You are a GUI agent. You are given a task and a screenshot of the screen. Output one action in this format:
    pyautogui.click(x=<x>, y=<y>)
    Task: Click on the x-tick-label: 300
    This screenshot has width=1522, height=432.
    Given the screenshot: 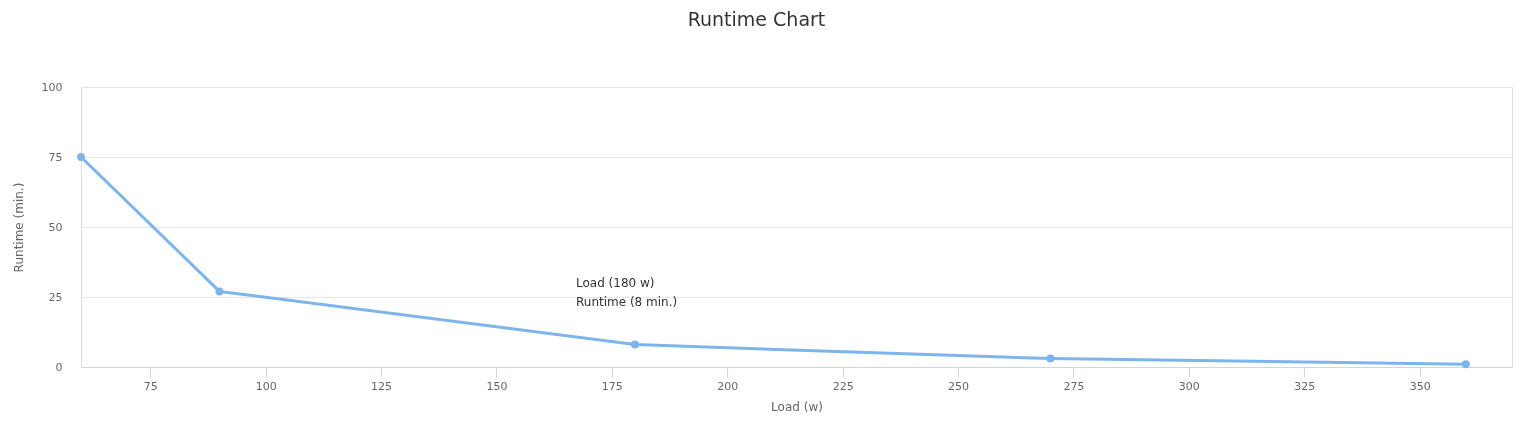 What is the action you would take?
    pyautogui.click(x=1189, y=386)
    